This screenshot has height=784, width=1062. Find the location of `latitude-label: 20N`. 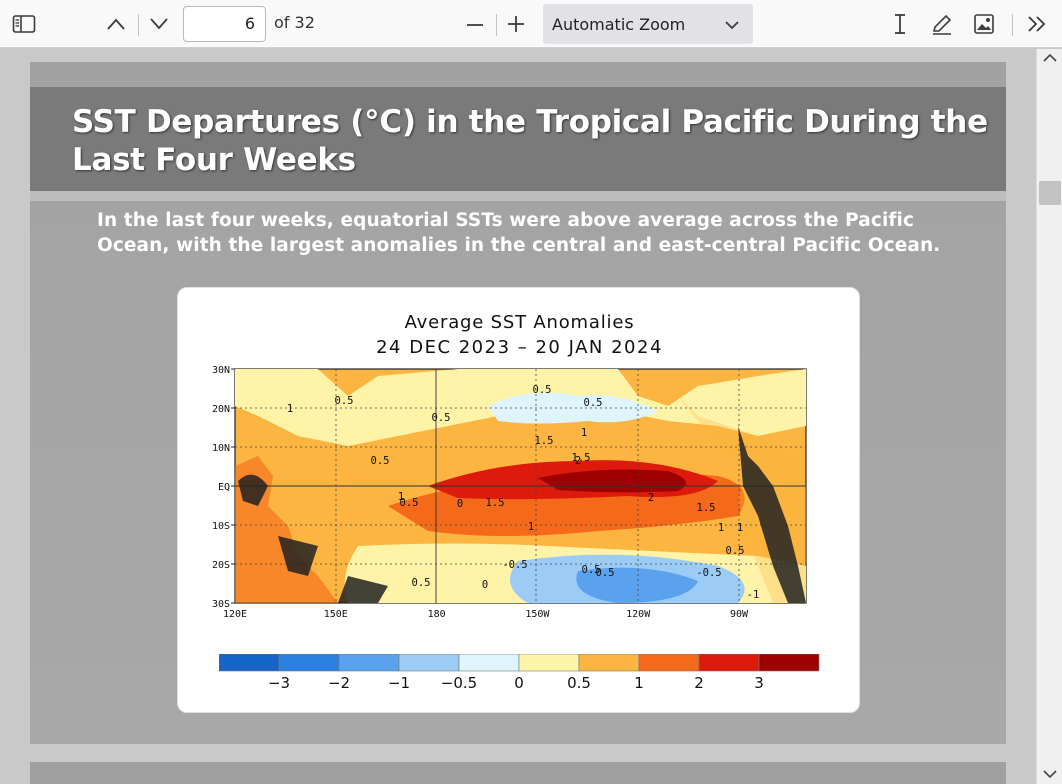

latitude-label: 20N is located at coordinates (221, 409).